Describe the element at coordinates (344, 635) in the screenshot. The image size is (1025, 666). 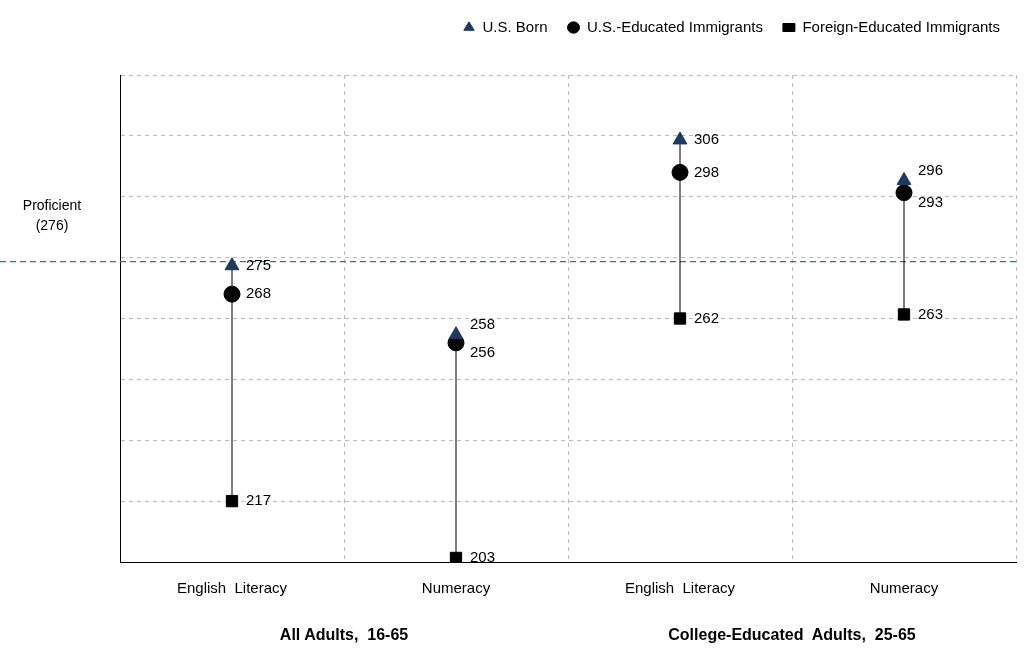
I see `text: All Adults, 16-65` at that location.